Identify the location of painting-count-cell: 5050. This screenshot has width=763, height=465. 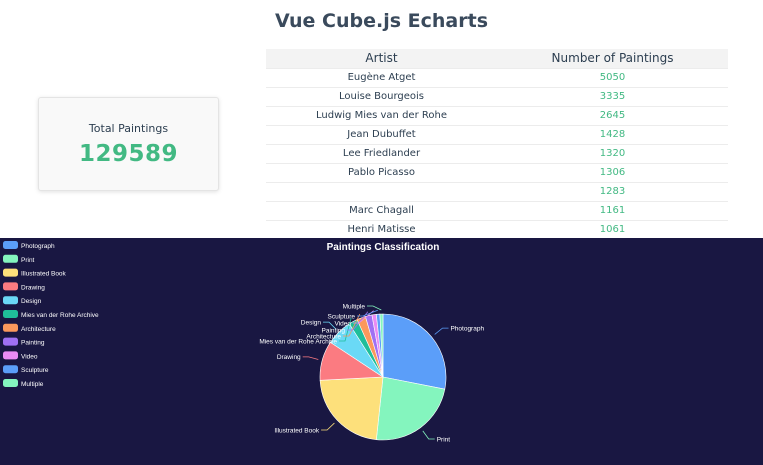
(612, 77).